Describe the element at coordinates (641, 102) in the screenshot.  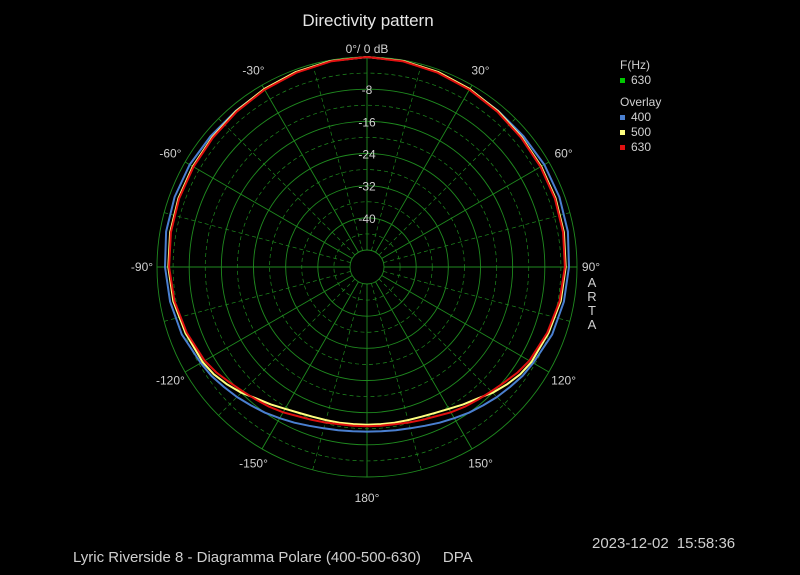
I see `legend-header-overlay: Overlay` at that location.